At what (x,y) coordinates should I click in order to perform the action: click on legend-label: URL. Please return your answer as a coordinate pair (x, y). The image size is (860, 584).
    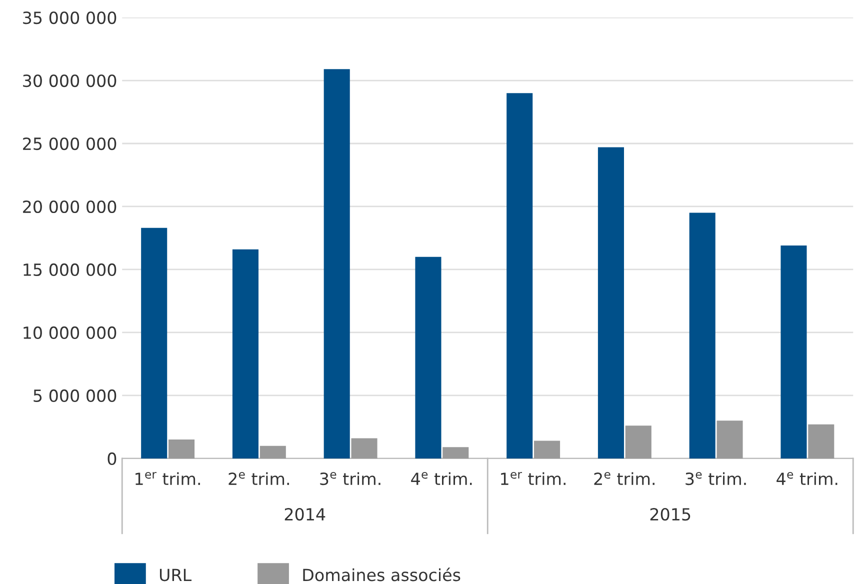
    Looking at the image, I should click on (176, 575).